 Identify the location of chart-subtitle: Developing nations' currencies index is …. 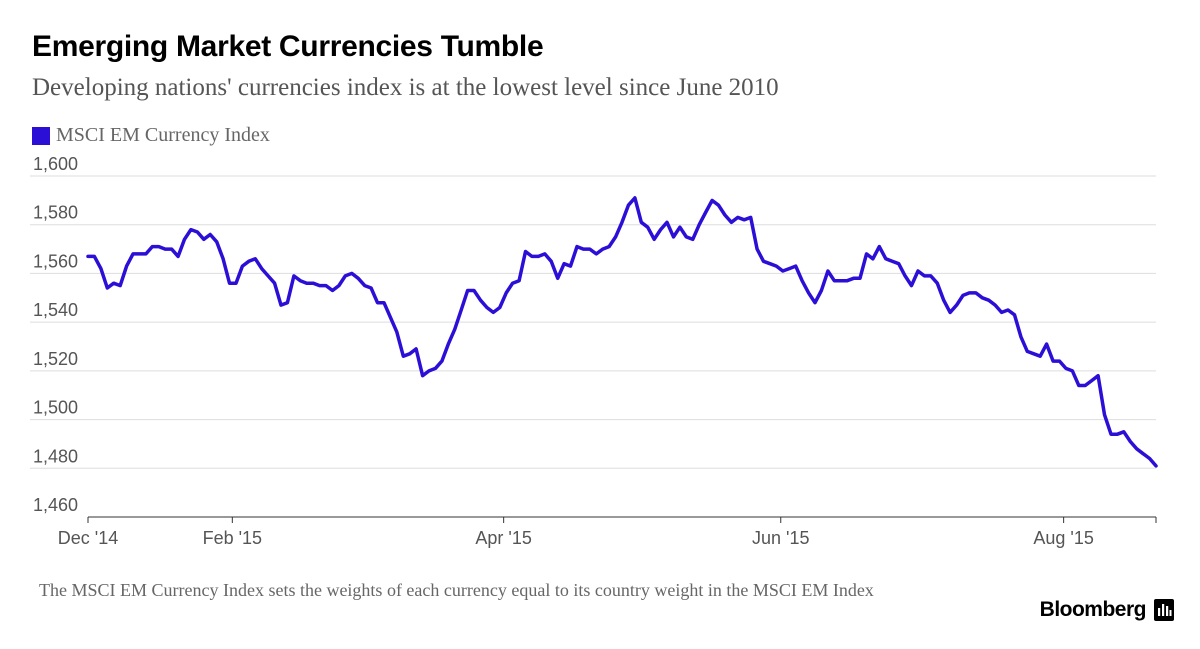
(405, 87).